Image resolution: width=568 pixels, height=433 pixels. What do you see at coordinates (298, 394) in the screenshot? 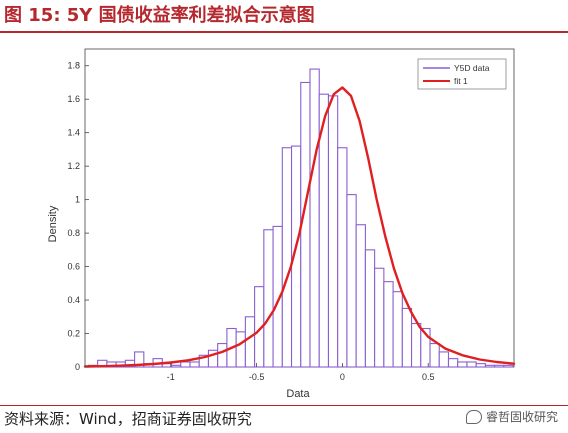
I see `x-axis-label: Data` at bounding box center [298, 394].